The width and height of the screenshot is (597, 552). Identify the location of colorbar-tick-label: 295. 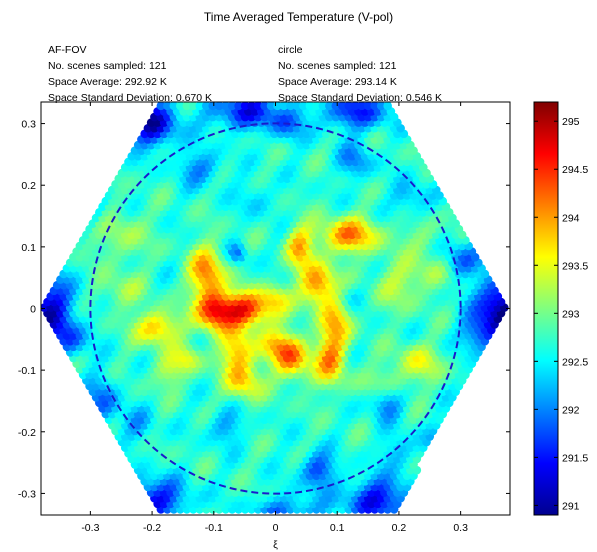
(571, 122).